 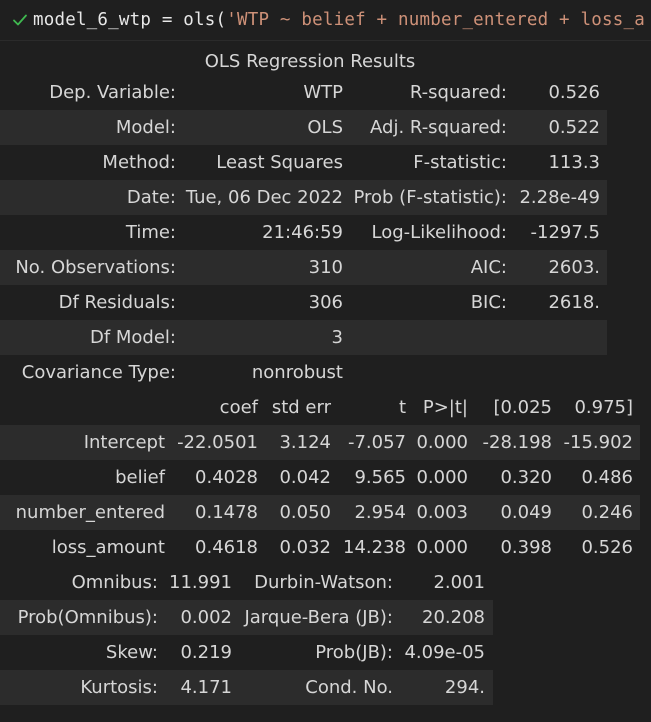 What do you see at coordinates (526, 547) in the screenshot?
I see `ci-low-cell: 0.398` at bounding box center [526, 547].